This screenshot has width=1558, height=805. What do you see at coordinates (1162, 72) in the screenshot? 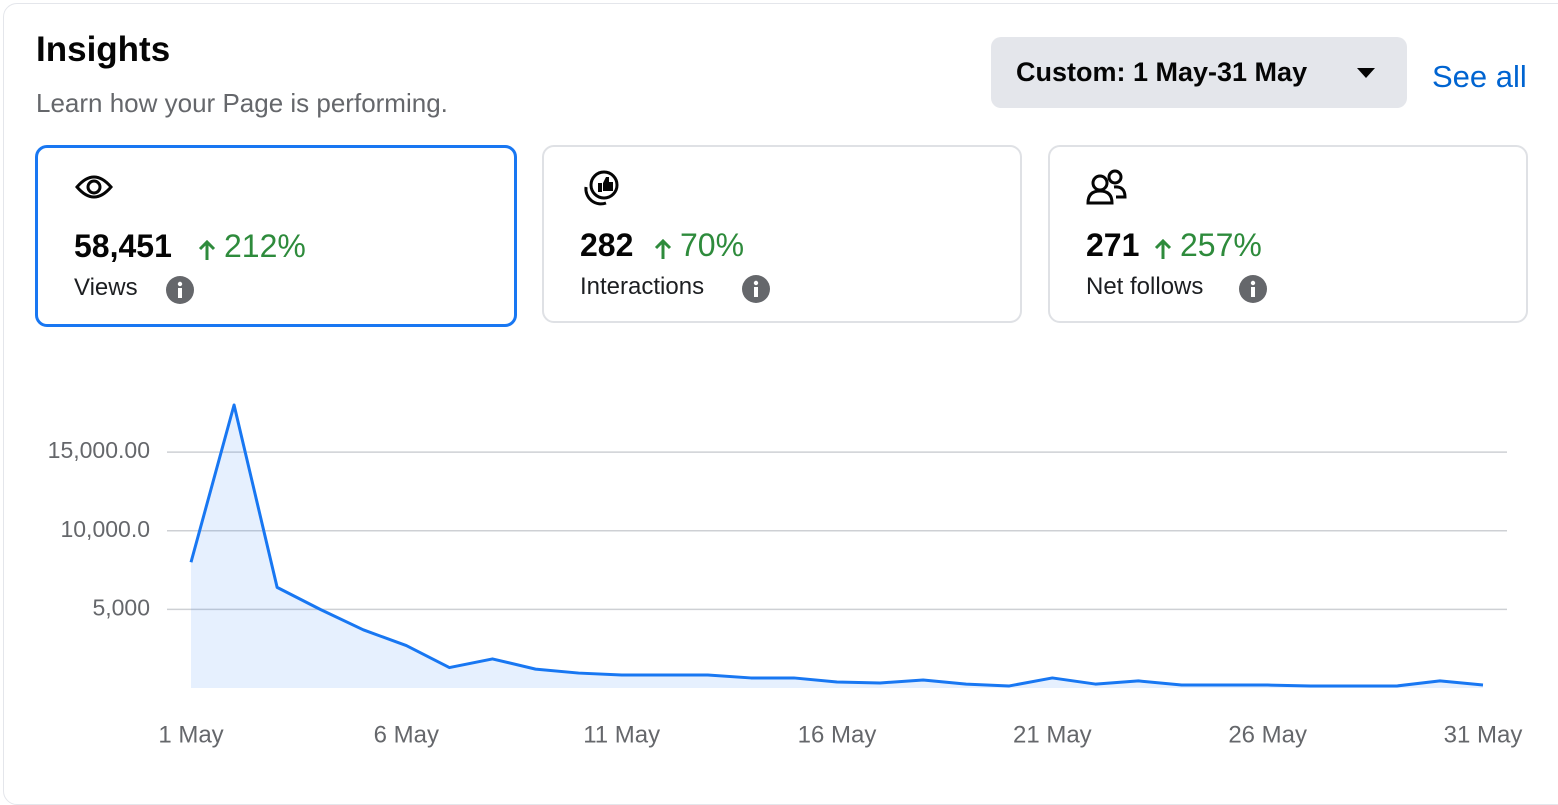
I see `date-range-label: Custom: 1 May-31 May` at bounding box center [1162, 72].